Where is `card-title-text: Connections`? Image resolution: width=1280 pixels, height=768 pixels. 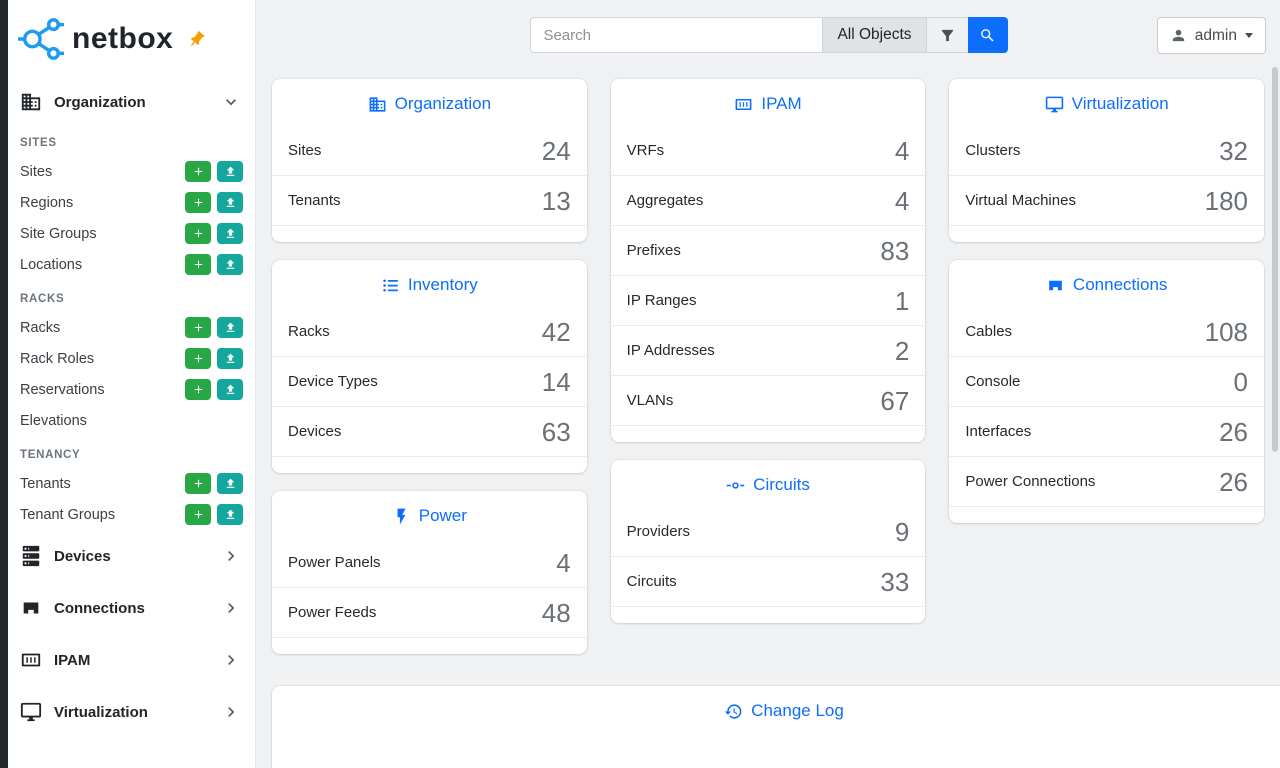 card-title-text: Connections is located at coordinates (1120, 284).